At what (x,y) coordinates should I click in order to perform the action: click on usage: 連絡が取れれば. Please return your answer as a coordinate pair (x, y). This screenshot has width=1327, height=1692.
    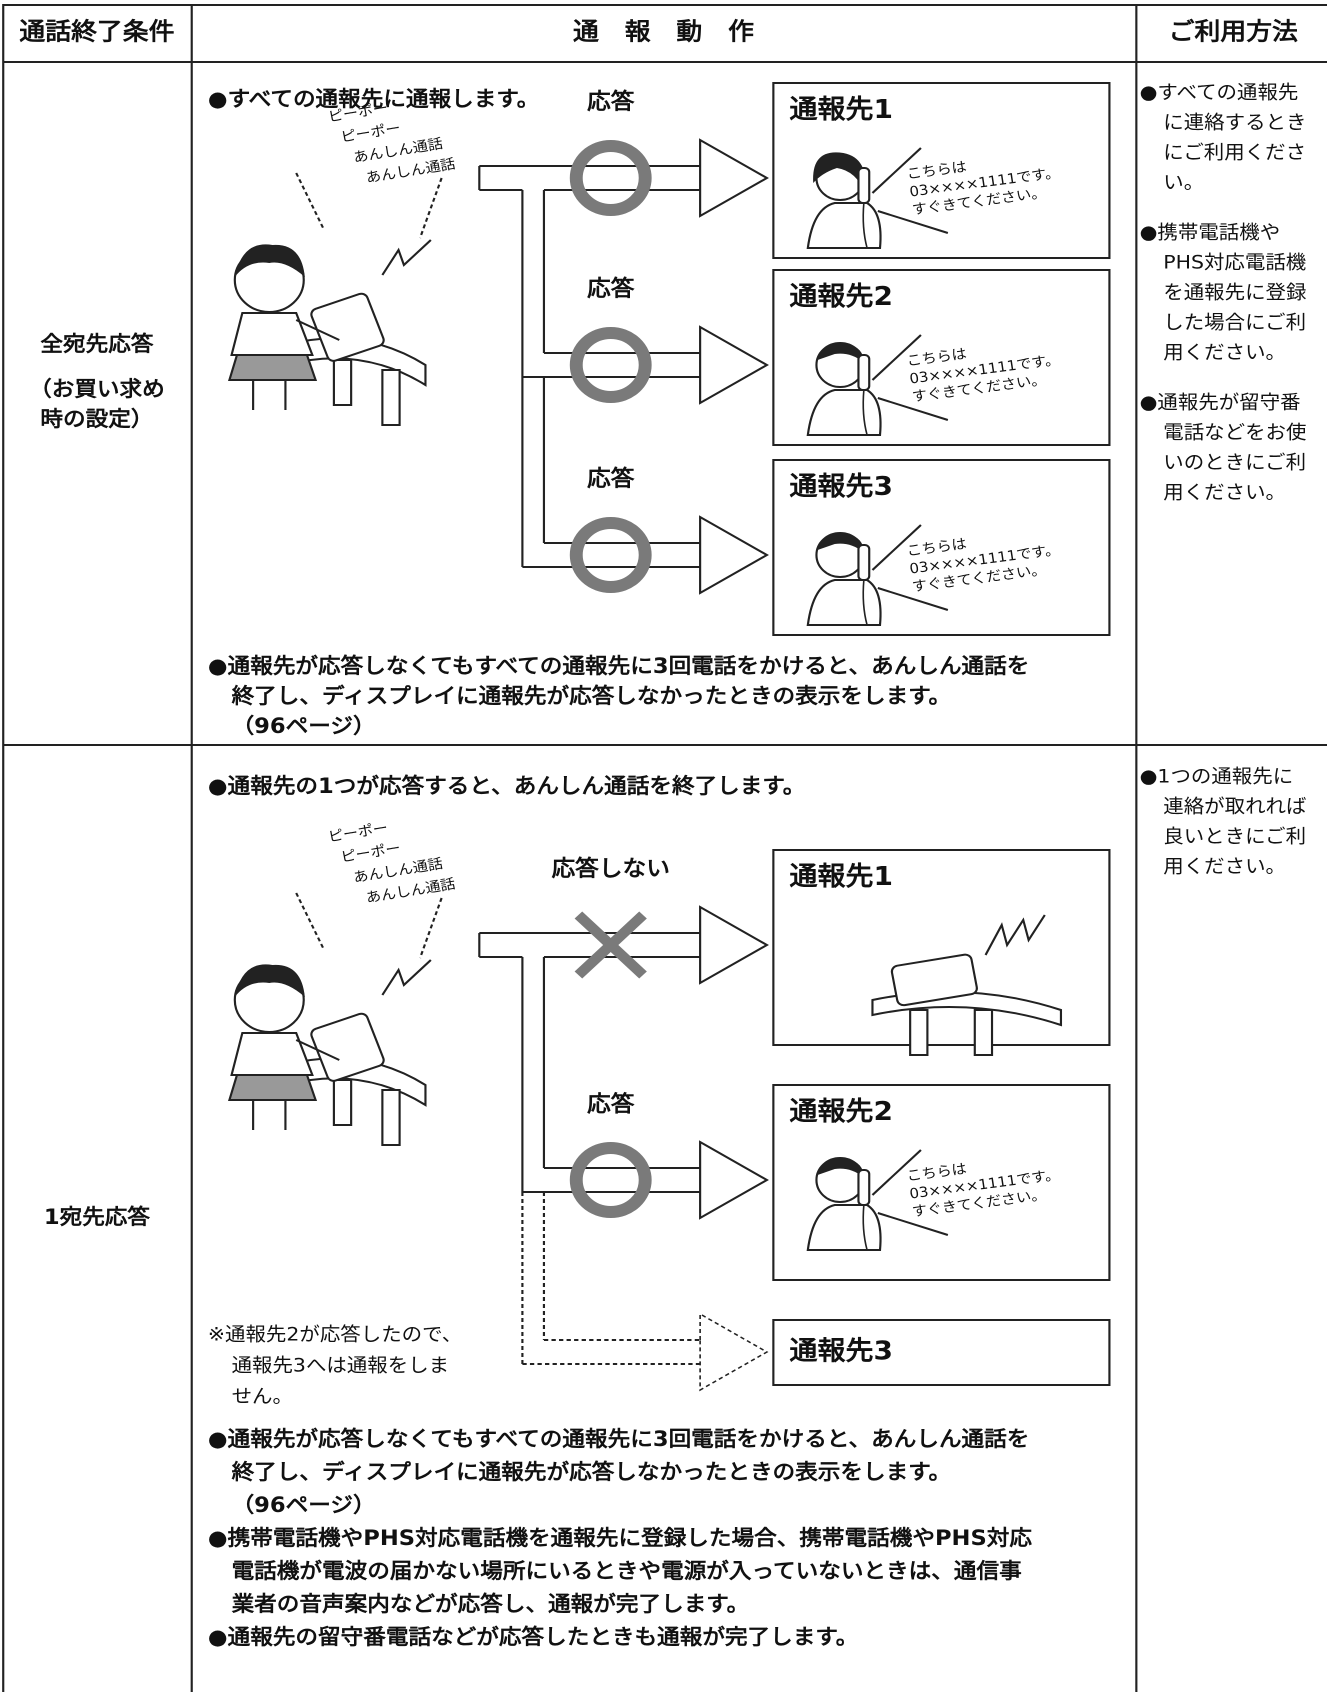
    Looking at the image, I should click on (1234, 806).